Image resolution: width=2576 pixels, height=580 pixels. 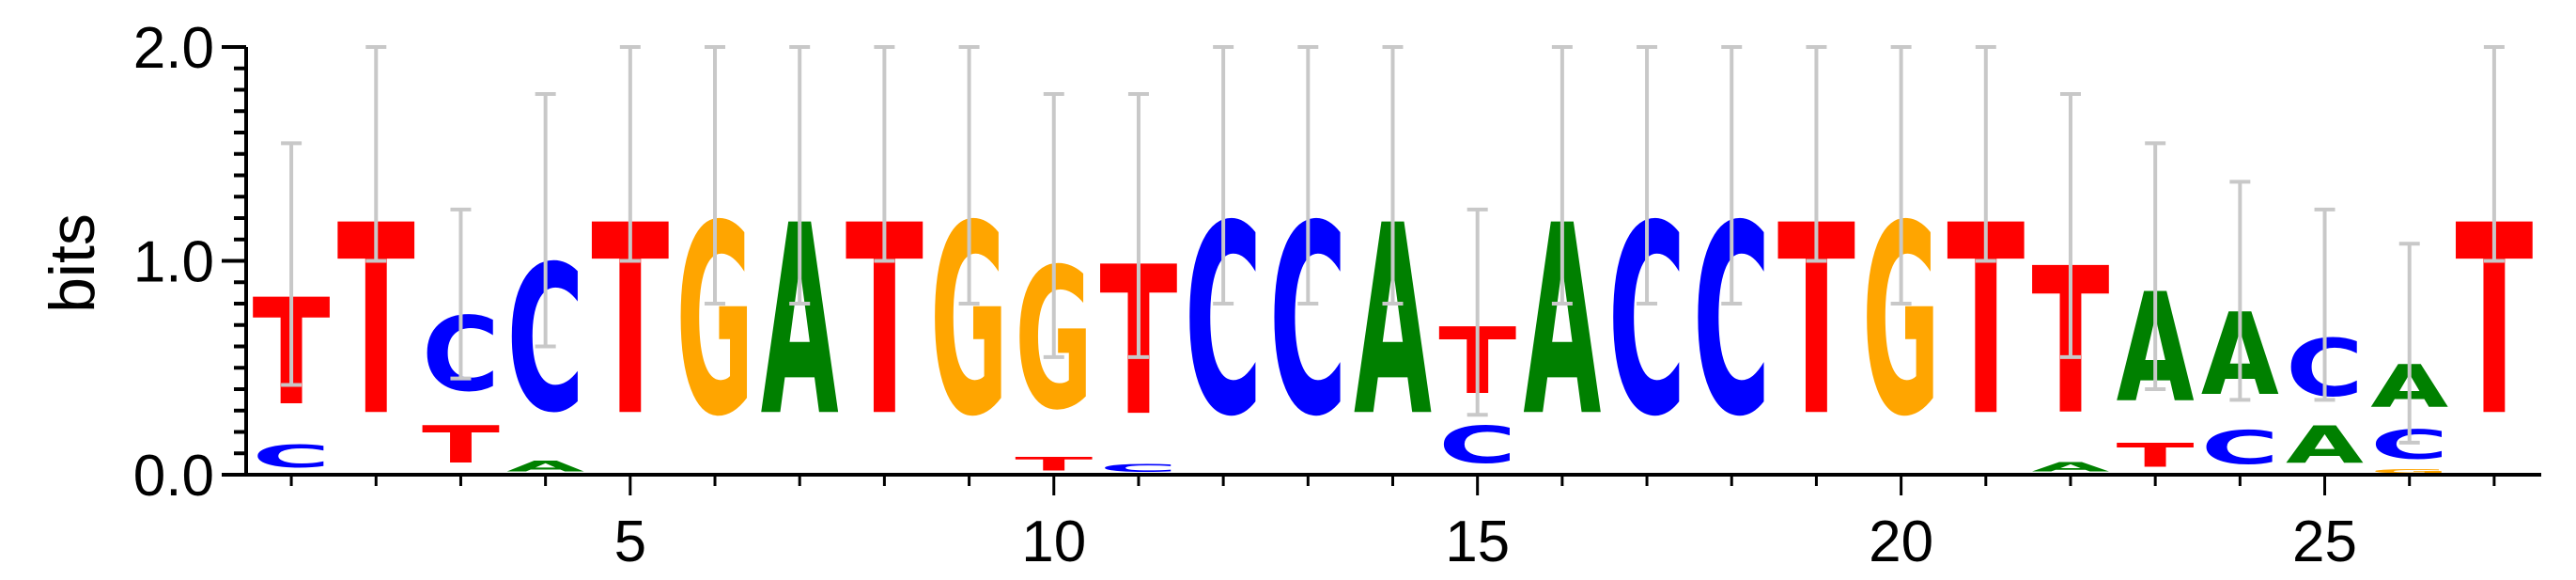 What do you see at coordinates (174, 262) in the screenshot?
I see `y-tick-label: 1.0` at bounding box center [174, 262].